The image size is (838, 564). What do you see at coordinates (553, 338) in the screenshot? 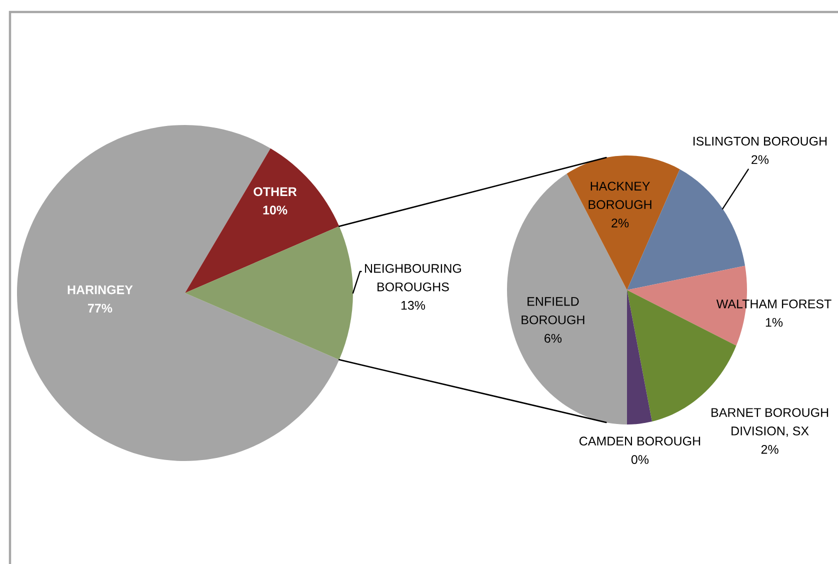
I see `data-label: 6%` at bounding box center [553, 338].